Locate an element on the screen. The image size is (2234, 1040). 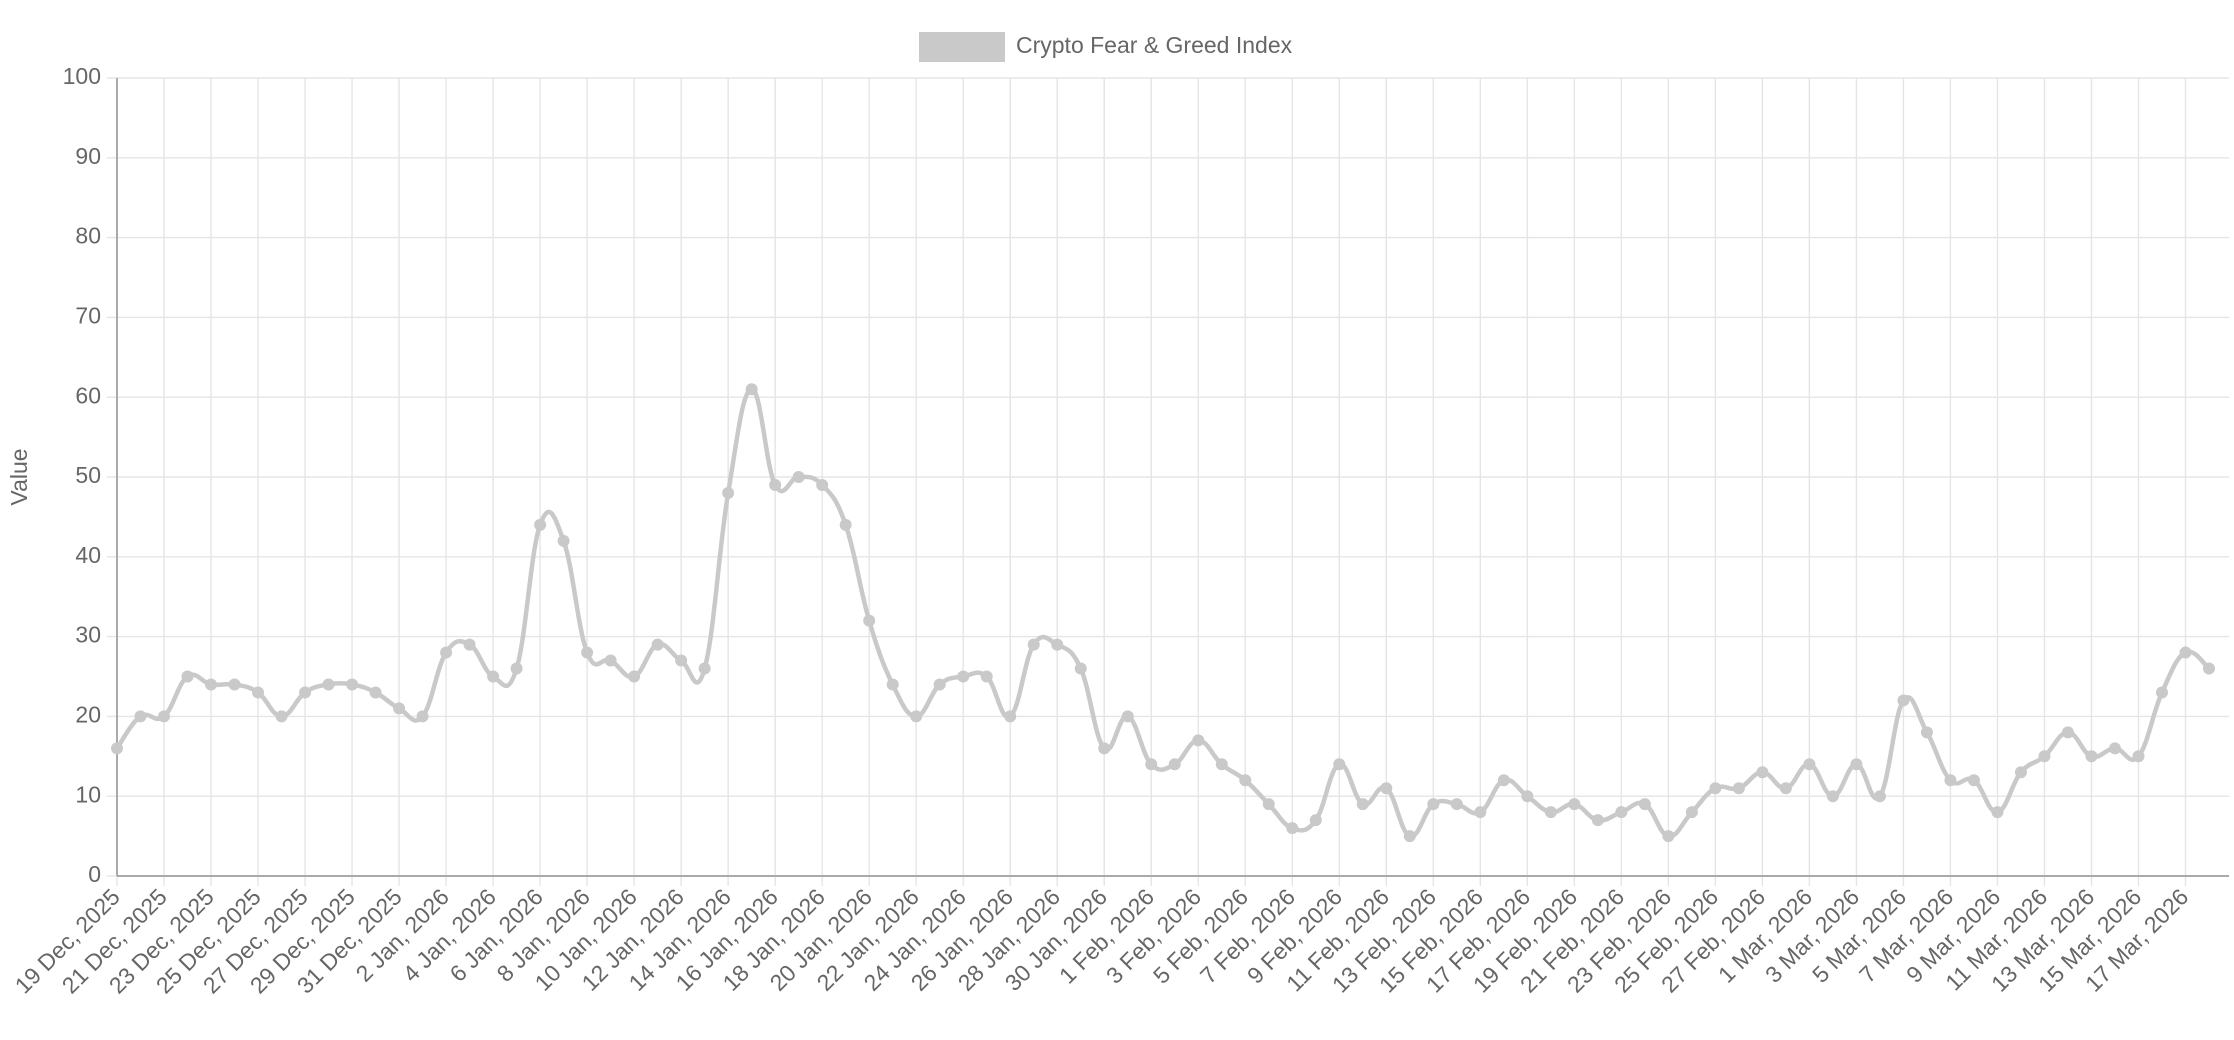
y-axis-title: Value is located at coordinates (19, 476).